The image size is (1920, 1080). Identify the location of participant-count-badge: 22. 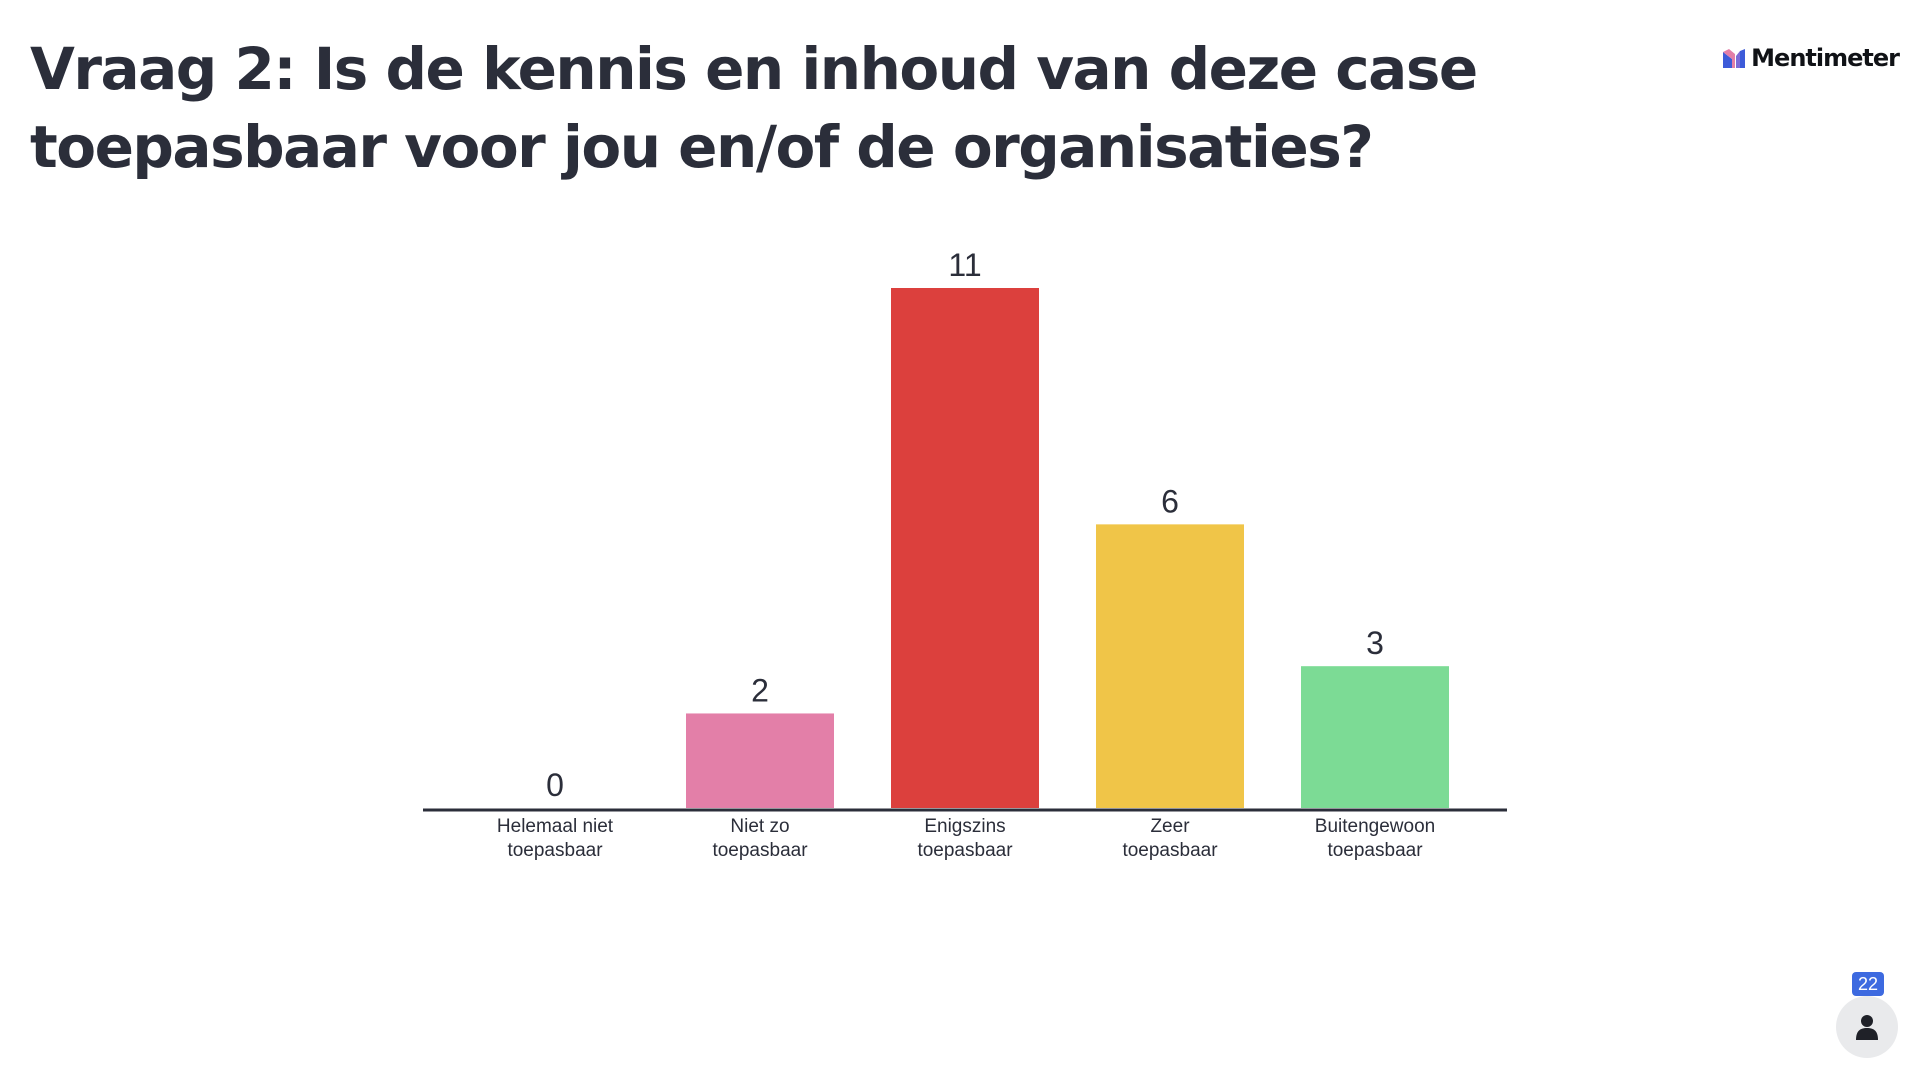
(1868, 984).